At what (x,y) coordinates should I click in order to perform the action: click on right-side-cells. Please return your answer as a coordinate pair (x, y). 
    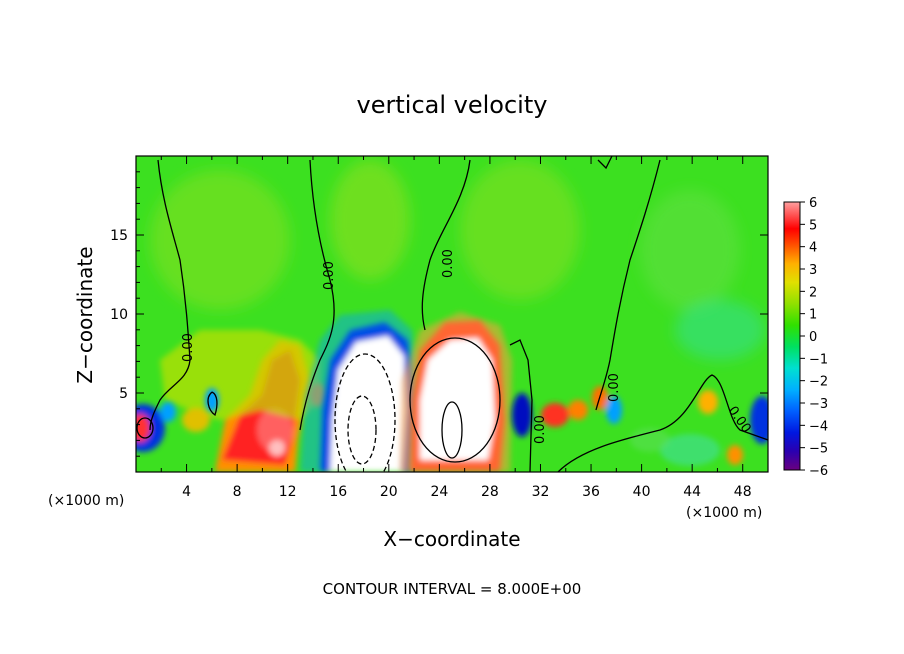
    Looking at the image, I should click on (640, 426).